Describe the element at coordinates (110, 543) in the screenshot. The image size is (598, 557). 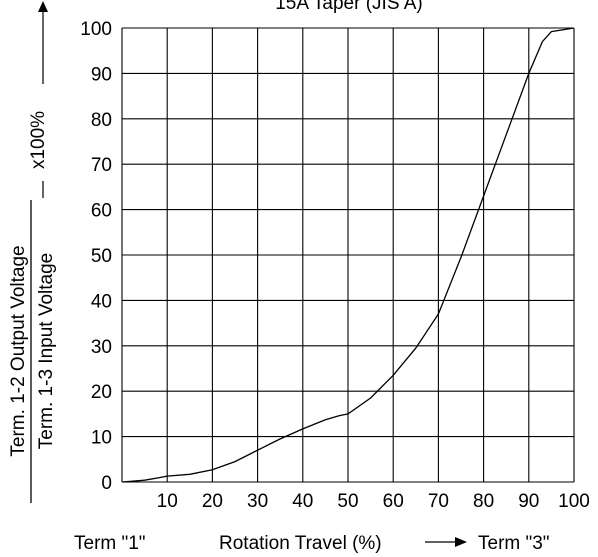
I see `x-axis-label-left: Term "1"` at that location.